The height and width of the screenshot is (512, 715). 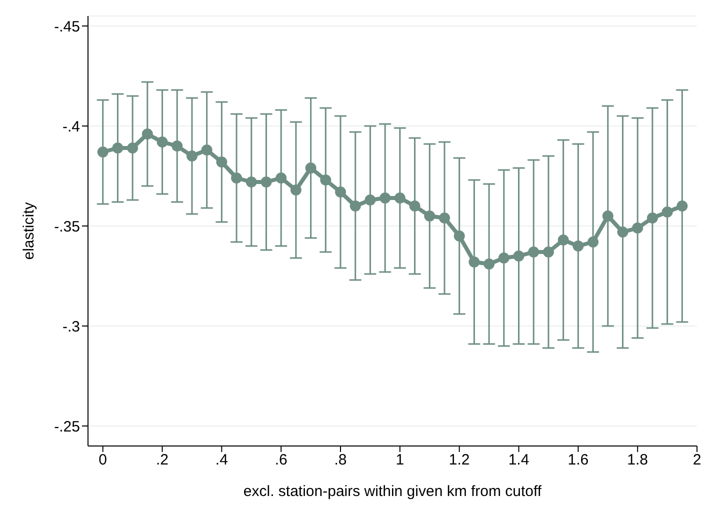 I want to click on y-axis-title: elasticity, so click(x=29, y=231).